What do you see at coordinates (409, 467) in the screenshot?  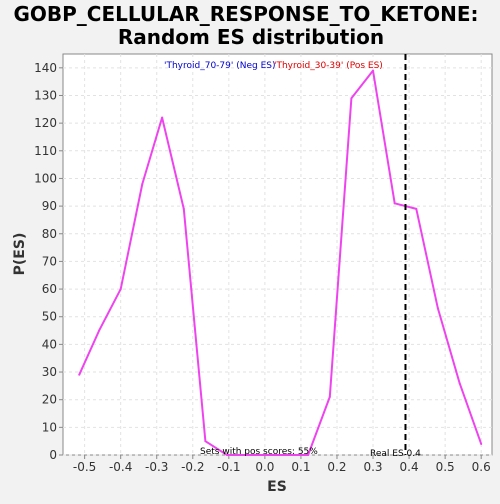 I see `x-tick-label: 0.4` at bounding box center [409, 467].